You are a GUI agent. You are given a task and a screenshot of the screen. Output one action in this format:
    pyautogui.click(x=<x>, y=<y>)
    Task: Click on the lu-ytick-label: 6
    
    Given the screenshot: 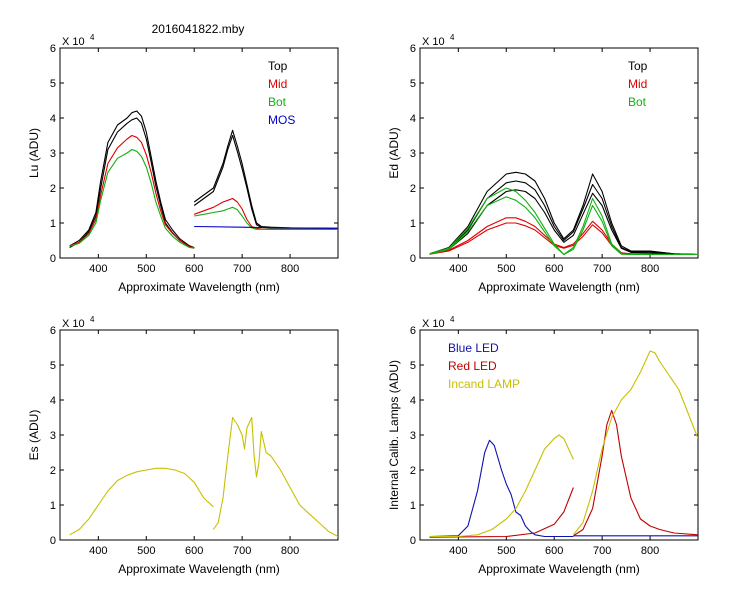 What is the action you would take?
    pyautogui.click(x=53, y=49)
    